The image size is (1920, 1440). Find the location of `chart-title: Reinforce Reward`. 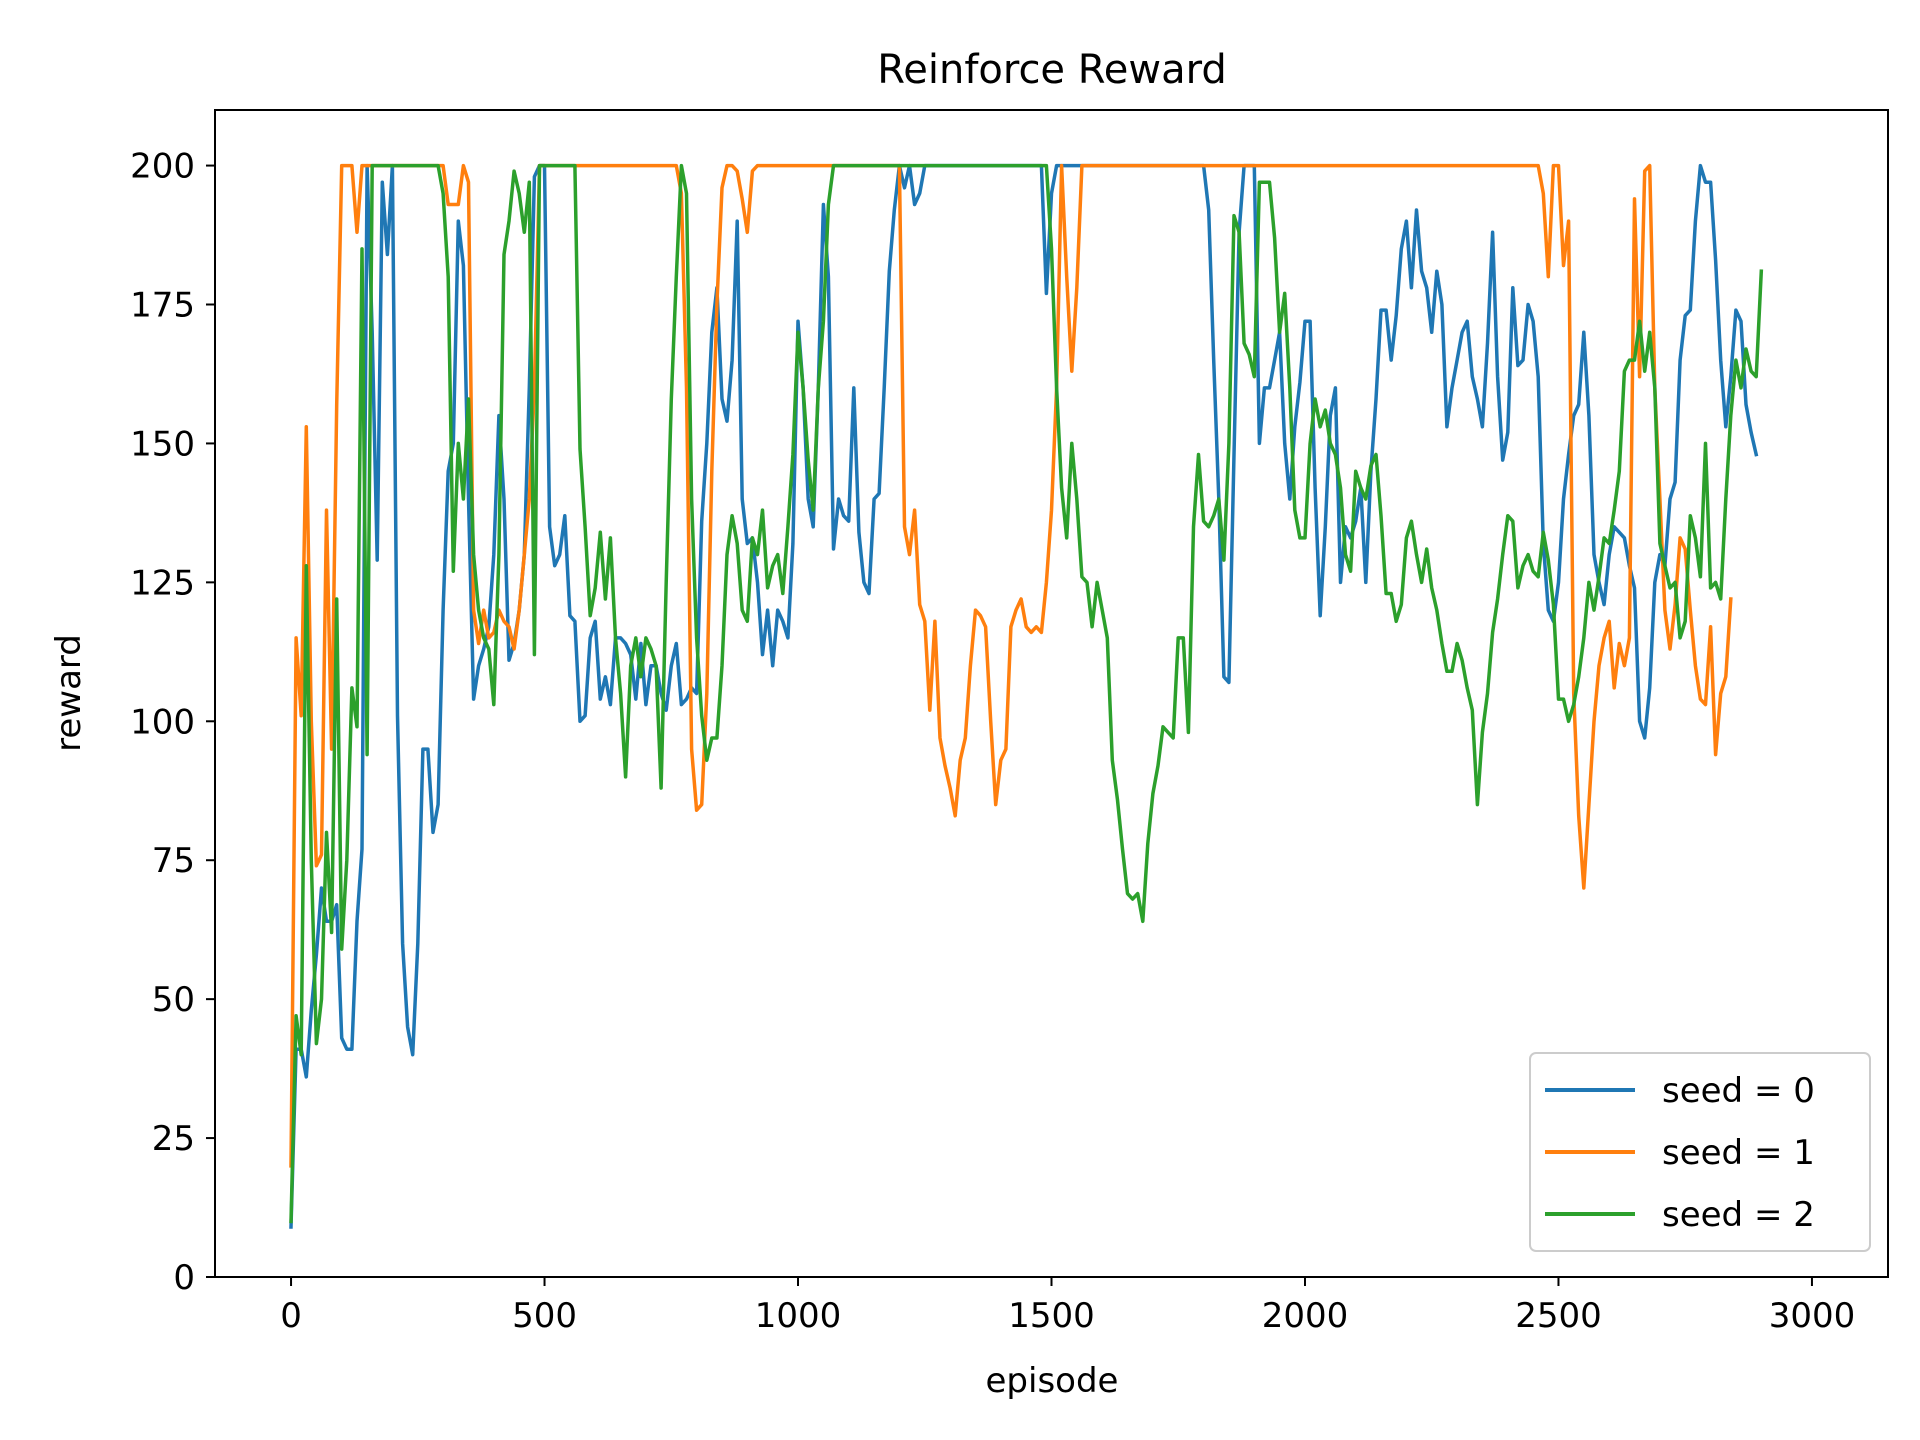

chart-title: Reinforce Reward is located at coordinates (1051, 70).